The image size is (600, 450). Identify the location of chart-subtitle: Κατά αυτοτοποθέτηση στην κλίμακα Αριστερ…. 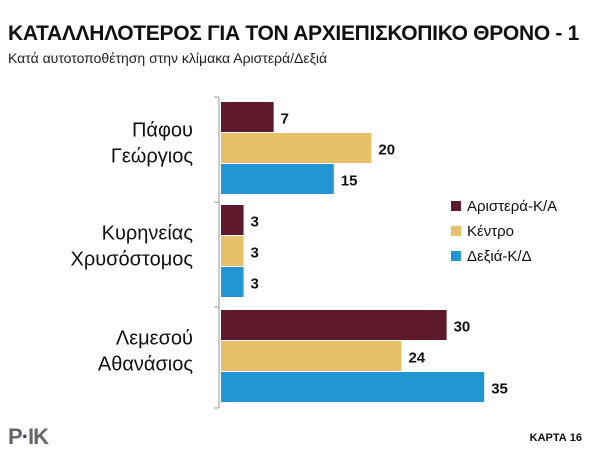
(168, 58).